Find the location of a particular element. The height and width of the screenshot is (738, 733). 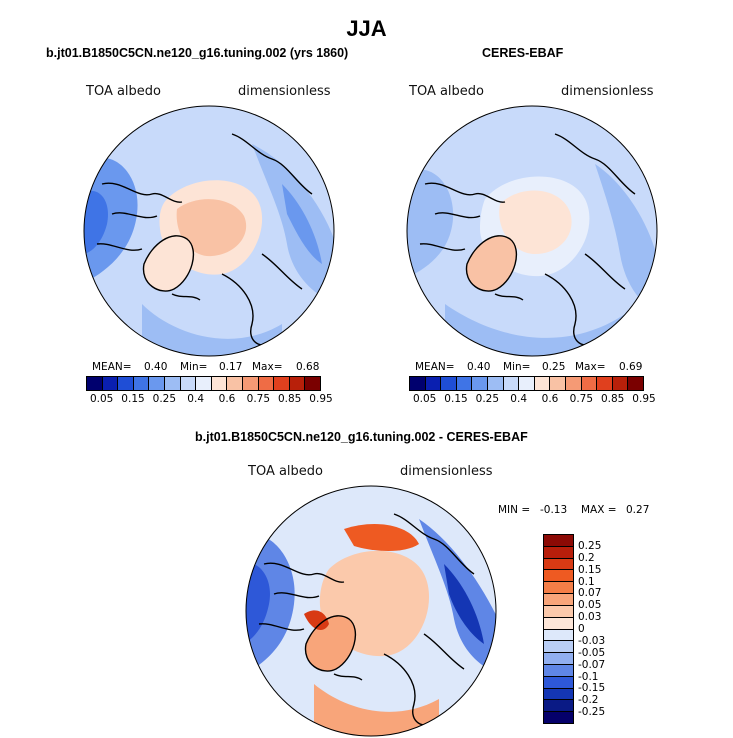

panel2-colorbar-tick-label: 0.85 is located at coordinates (612, 399).